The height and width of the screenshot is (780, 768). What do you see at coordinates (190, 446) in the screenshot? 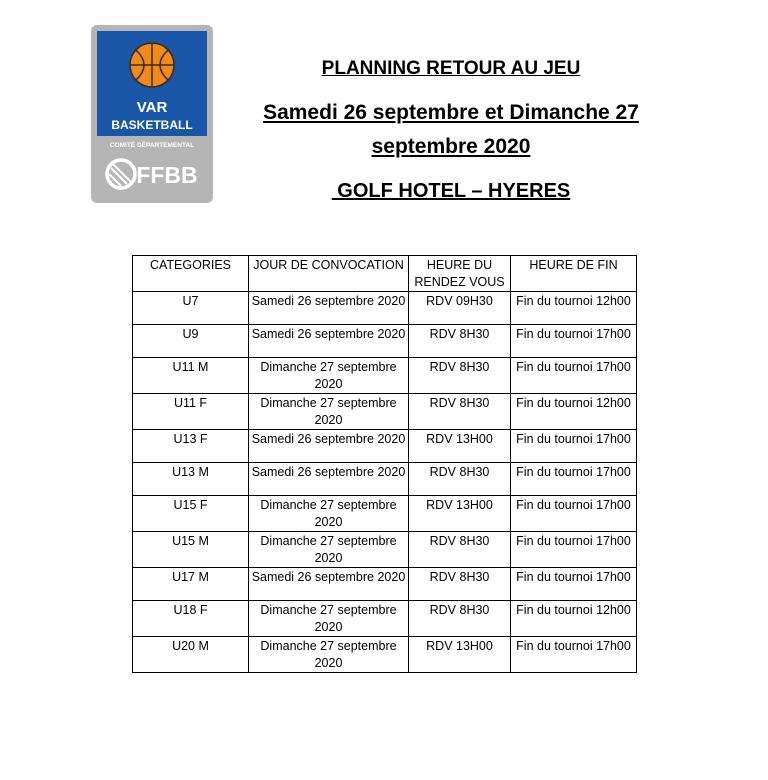
I see `table-cell: U13 F` at bounding box center [190, 446].